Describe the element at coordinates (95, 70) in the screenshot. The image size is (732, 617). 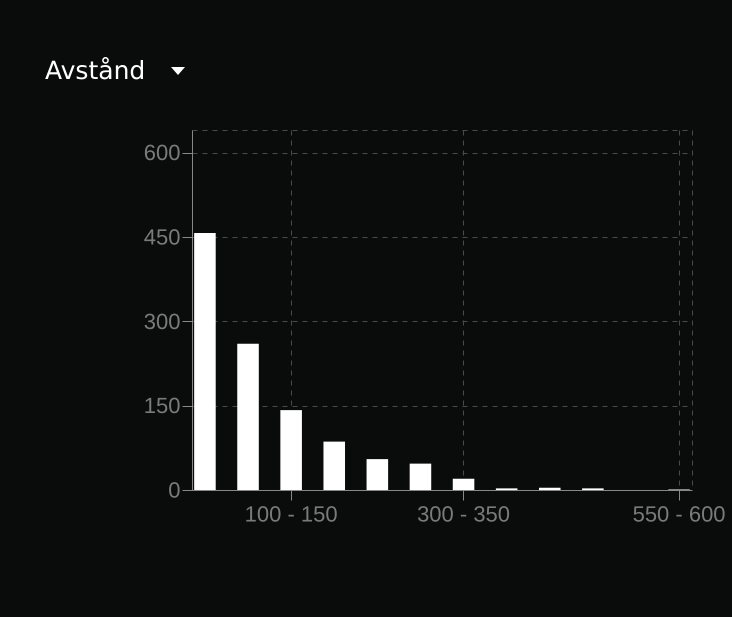
I see `chart-title: Avstånd` at that location.